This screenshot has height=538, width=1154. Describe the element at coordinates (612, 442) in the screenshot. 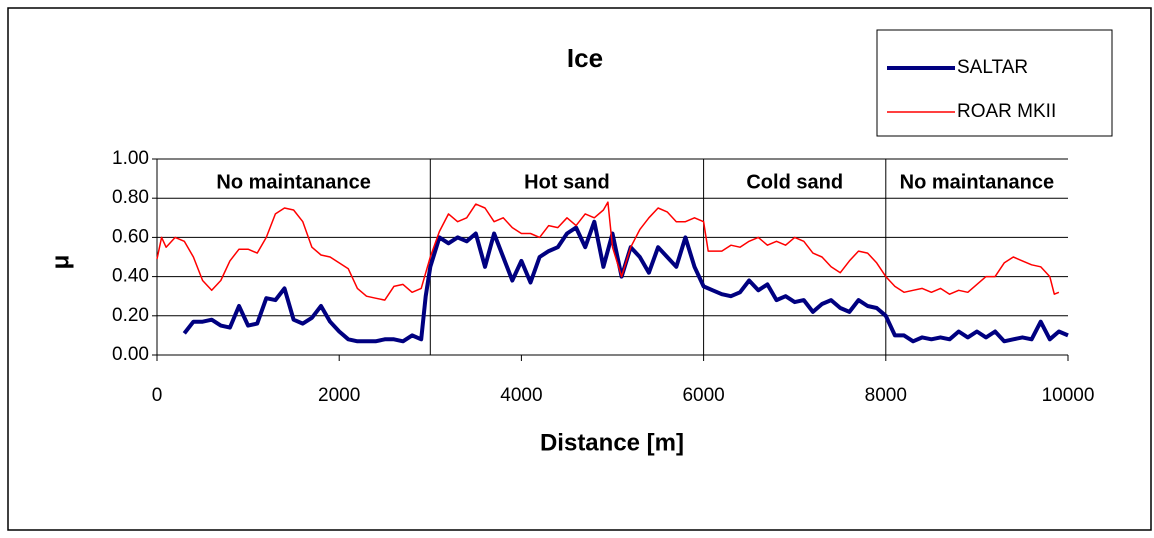

I see `x-axis-label: Distance [m]` at that location.